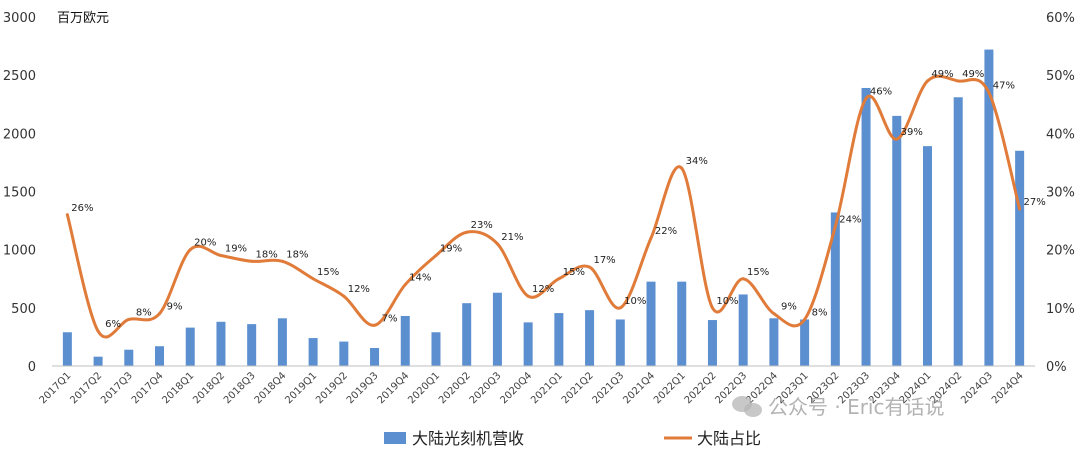  Describe the element at coordinates (486, 388) in the screenshot. I see `x-tick-label: 2020Q3` at that location.